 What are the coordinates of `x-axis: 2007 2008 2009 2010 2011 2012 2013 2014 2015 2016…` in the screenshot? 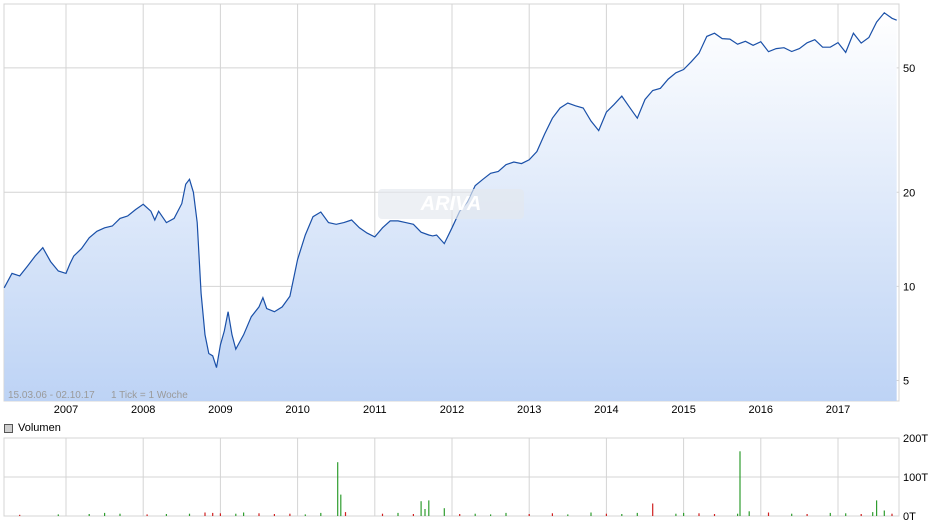 It's located at (452, 410).